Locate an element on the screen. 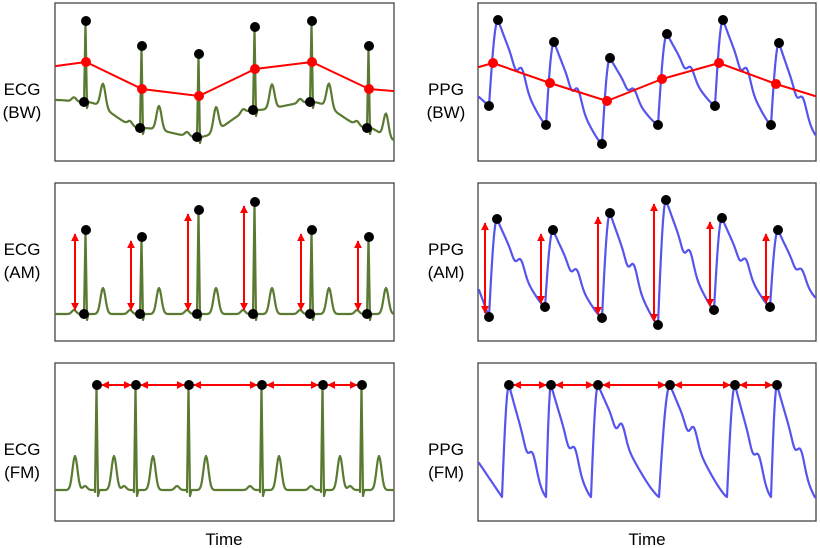 Image resolution: width=820 pixels, height=548 pixels. x-axis-label-right: Time is located at coordinates (646, 539).